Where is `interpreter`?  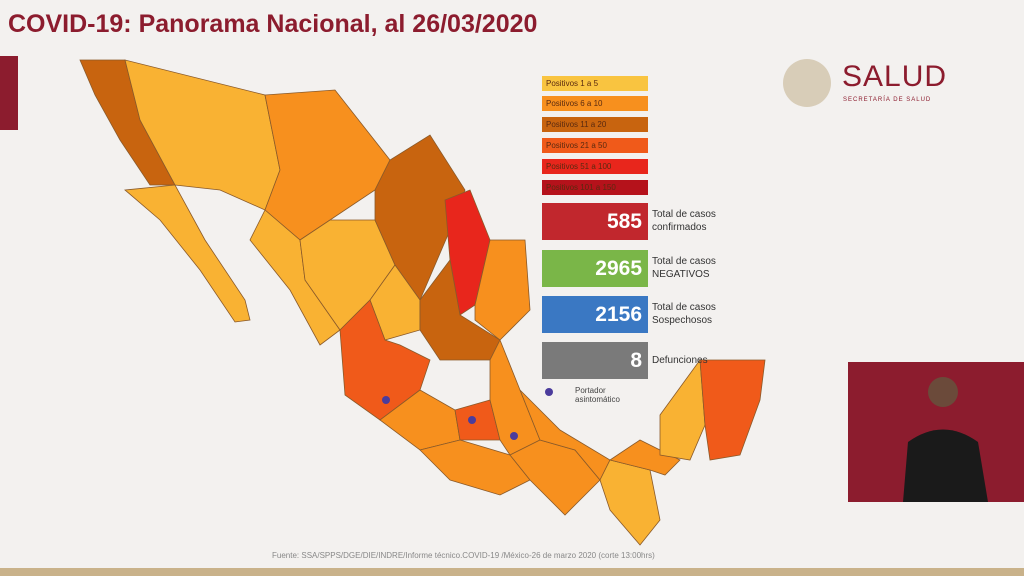
interpreter is located at coordinates (945, 439).